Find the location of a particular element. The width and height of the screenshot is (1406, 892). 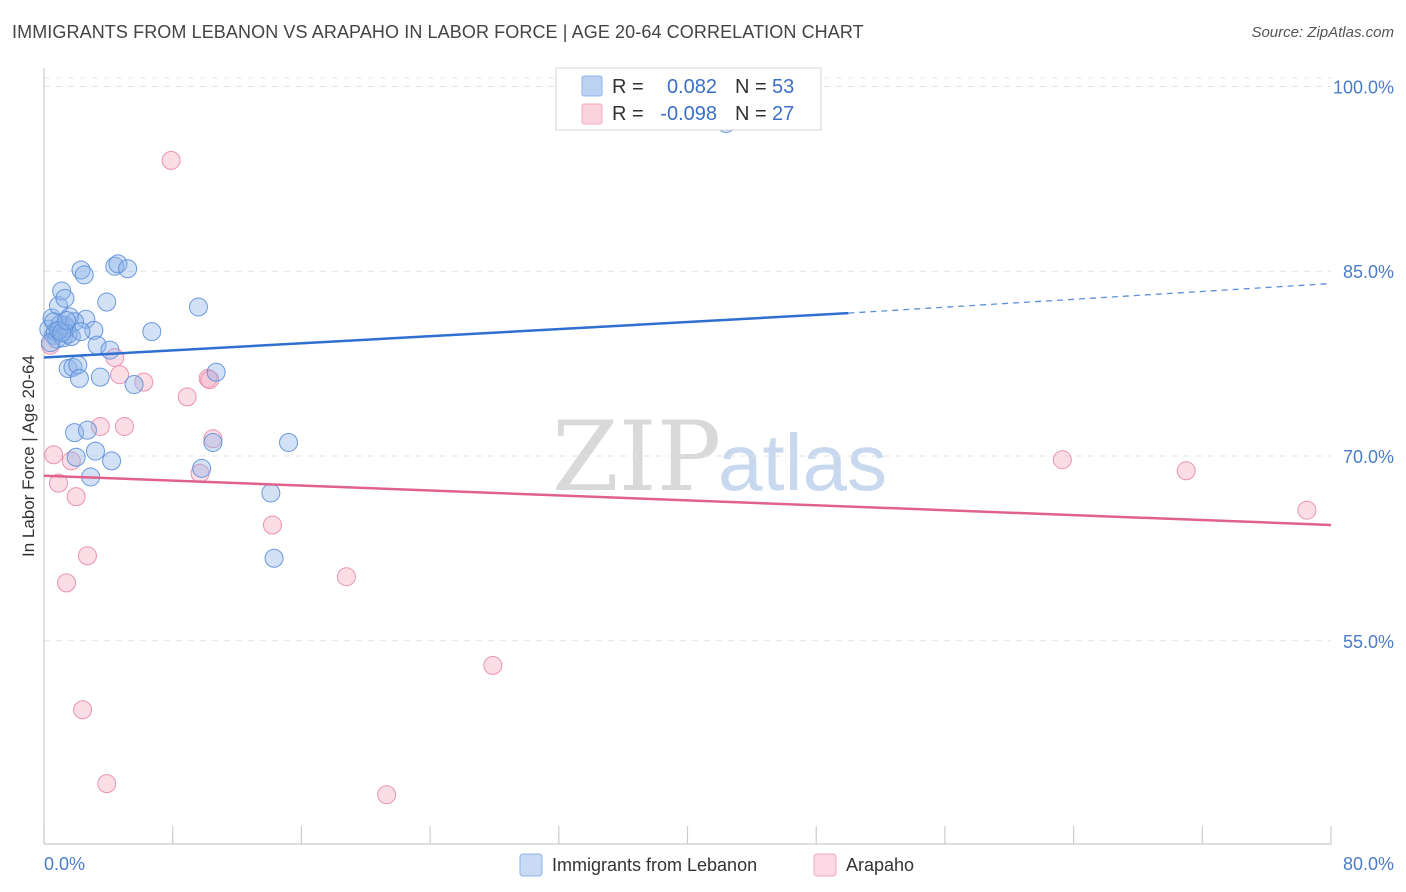

legend-r-label-arapaho: R = is located at coordinates (628, 114).